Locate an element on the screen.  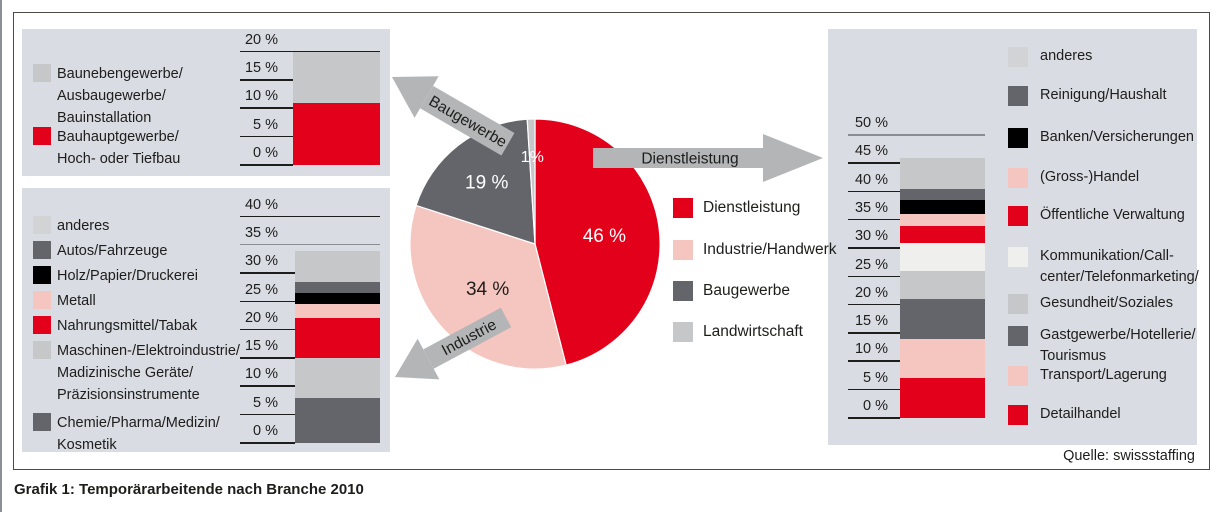
legend-label: Ausbaugewerbe/ is located at coordinates (111, 96).